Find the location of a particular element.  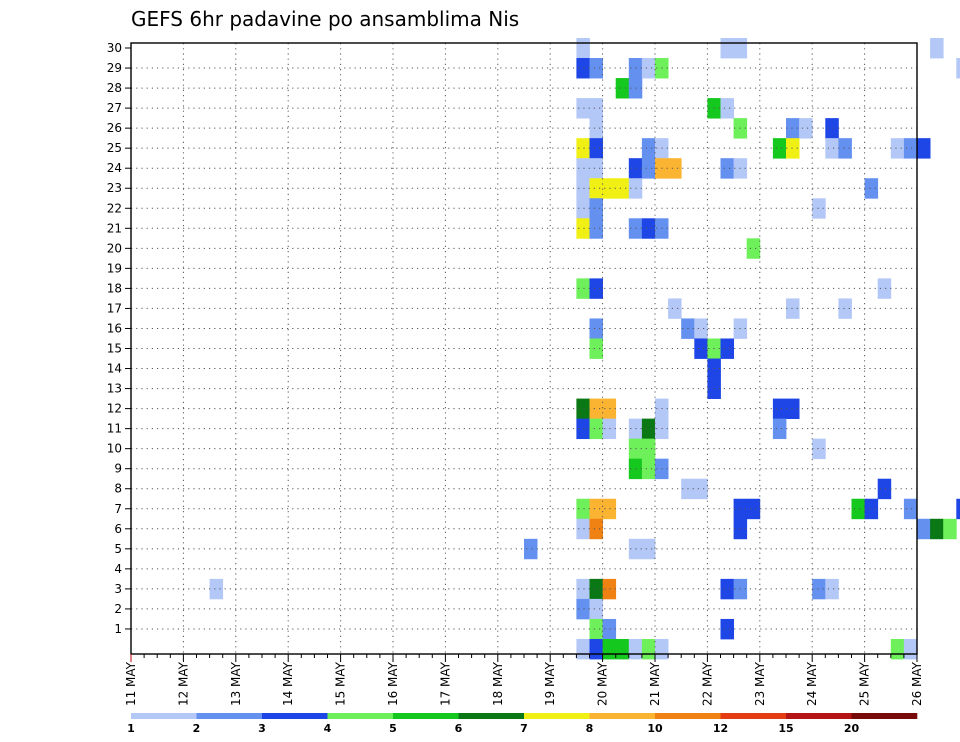

y-tick-label: 17 is located at coordinates (114, 308).